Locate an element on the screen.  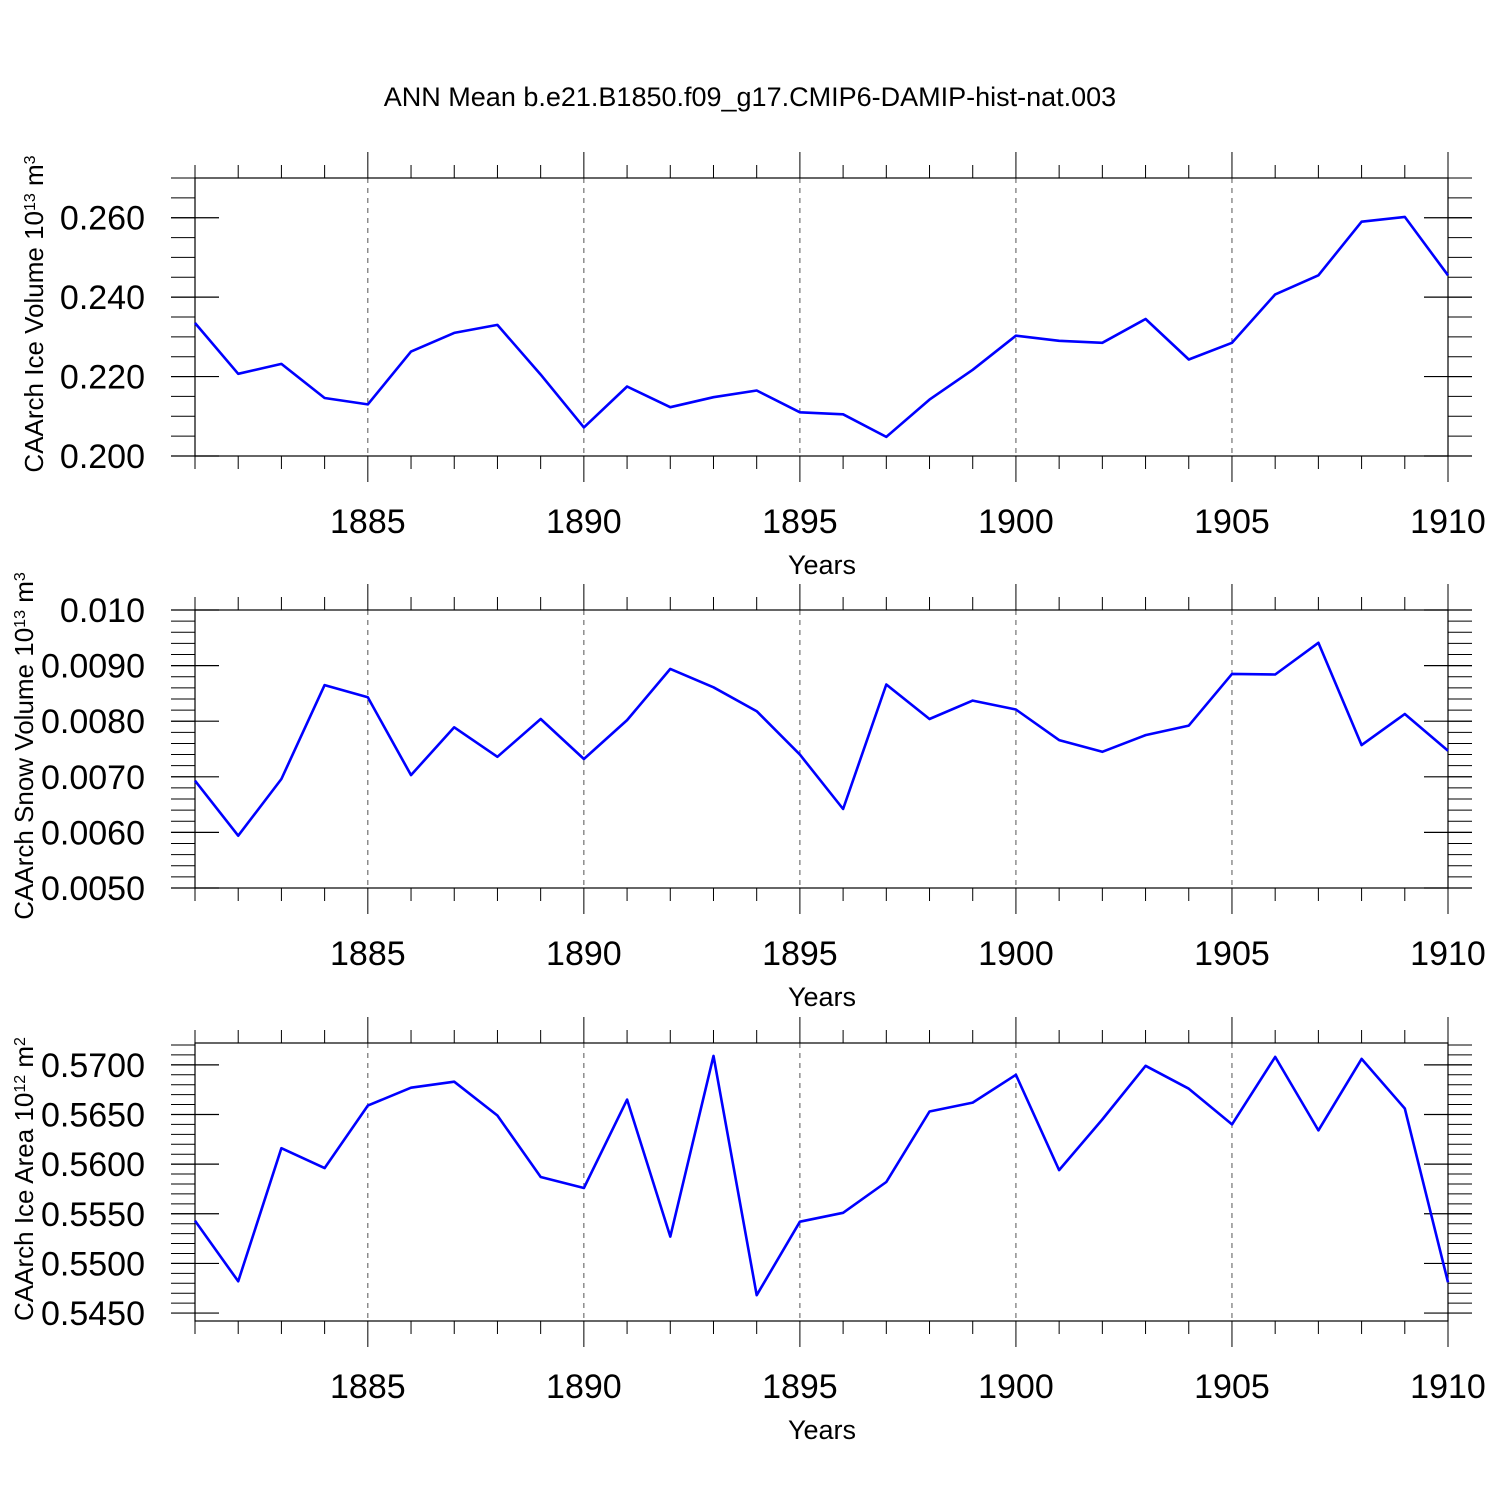
ice-area-x-tick-label: 1890 is located at coordinates (584, 1387).